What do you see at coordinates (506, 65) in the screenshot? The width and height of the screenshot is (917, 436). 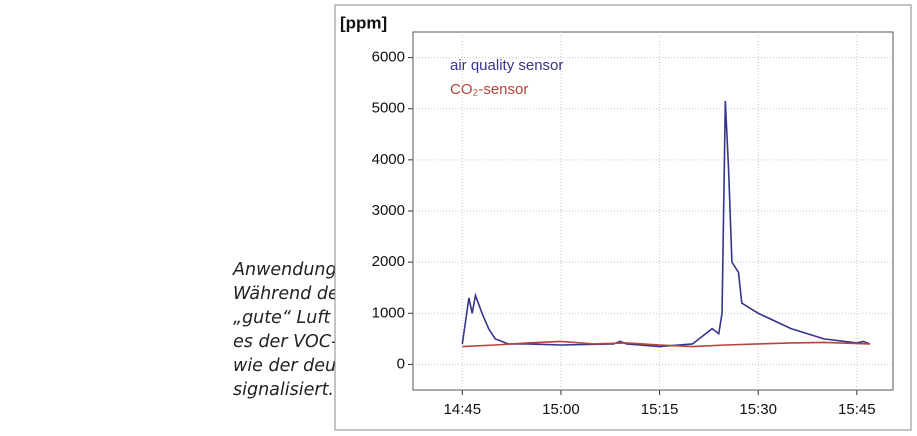 I see `legend-label: air quality sensor` at bounding box center [506, 65].